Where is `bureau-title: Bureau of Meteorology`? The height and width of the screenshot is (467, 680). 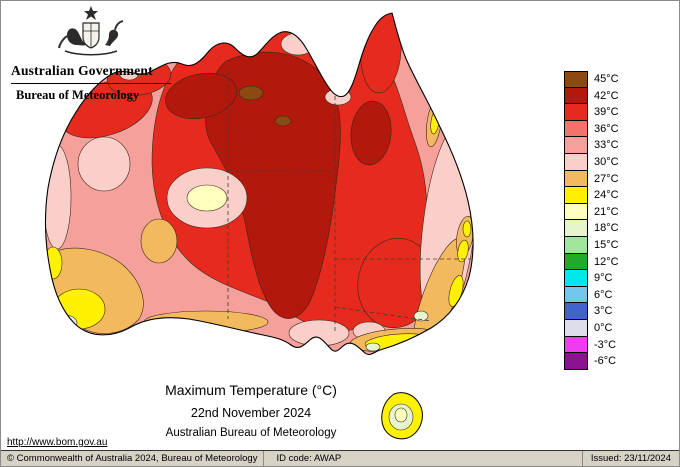
bureau-title: Bureau of Meteorology is located at coordinates (78, 95).